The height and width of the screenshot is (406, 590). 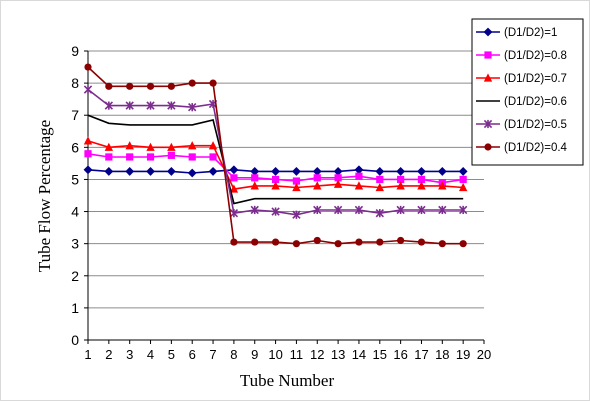 What do you see at coordinates (535, 56) in the screenshot?
I see `legend-label: (D1/D2)=0.8` at bounding box center [535, 56].